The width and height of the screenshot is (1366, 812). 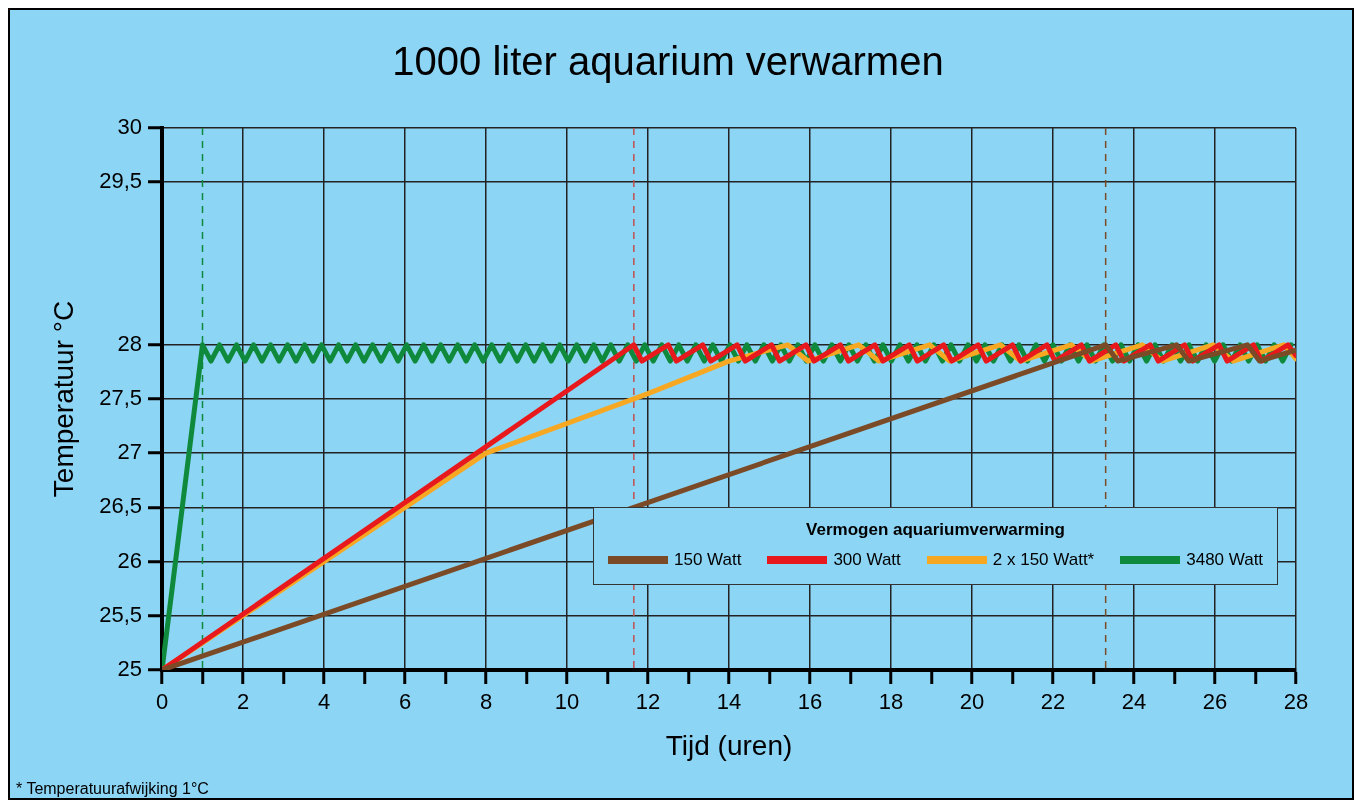 I want to click on legend-label: 2 x 150 Watt*, so click(x=1043, y=560).